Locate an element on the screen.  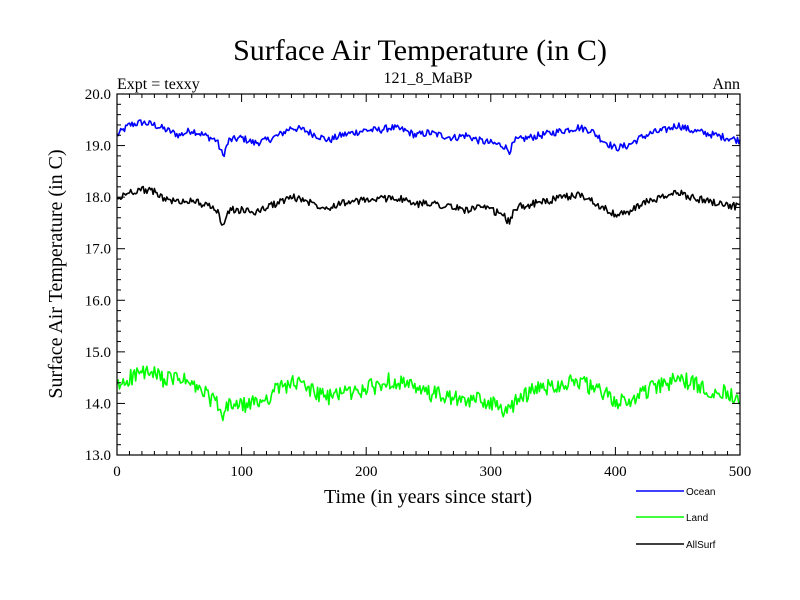
x-tick-label: 400 is located at coordinates (615, 472).